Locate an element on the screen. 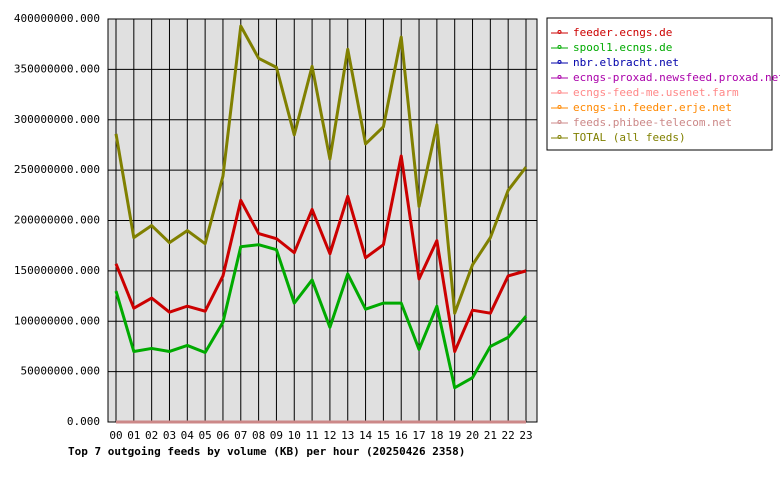  x-tick-label: 01 is located at coordinates (133, 435).